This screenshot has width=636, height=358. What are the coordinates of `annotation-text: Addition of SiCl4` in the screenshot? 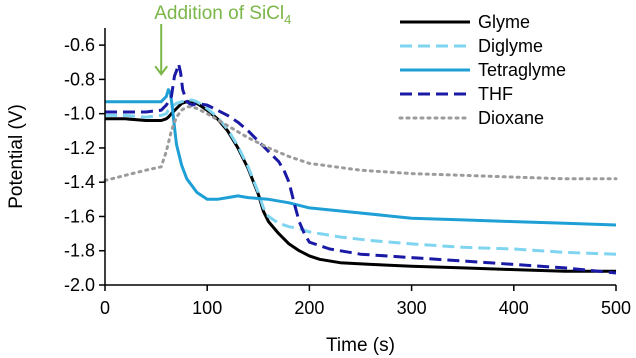 It's located at (222, 15).